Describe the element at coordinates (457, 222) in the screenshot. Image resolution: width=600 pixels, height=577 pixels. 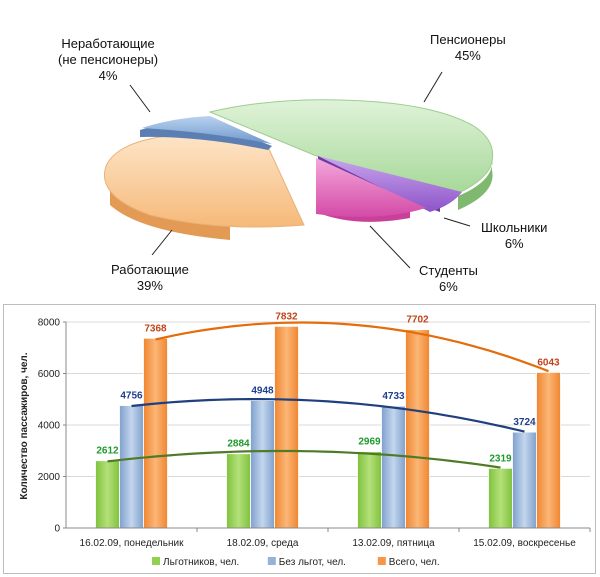
I see `leader-line-schoolkids` at that location.